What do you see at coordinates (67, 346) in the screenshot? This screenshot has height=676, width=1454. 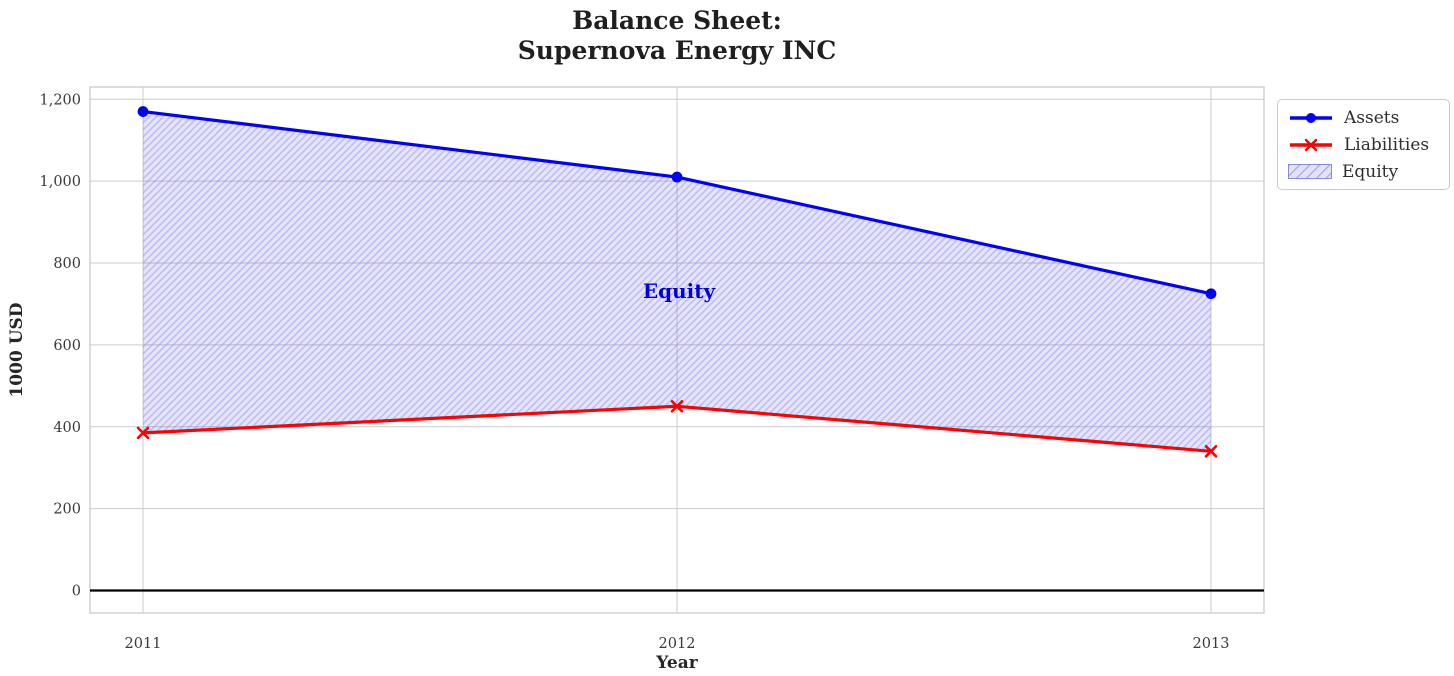 I see `y-tick-label: 600` at bounding box center [67, 346].